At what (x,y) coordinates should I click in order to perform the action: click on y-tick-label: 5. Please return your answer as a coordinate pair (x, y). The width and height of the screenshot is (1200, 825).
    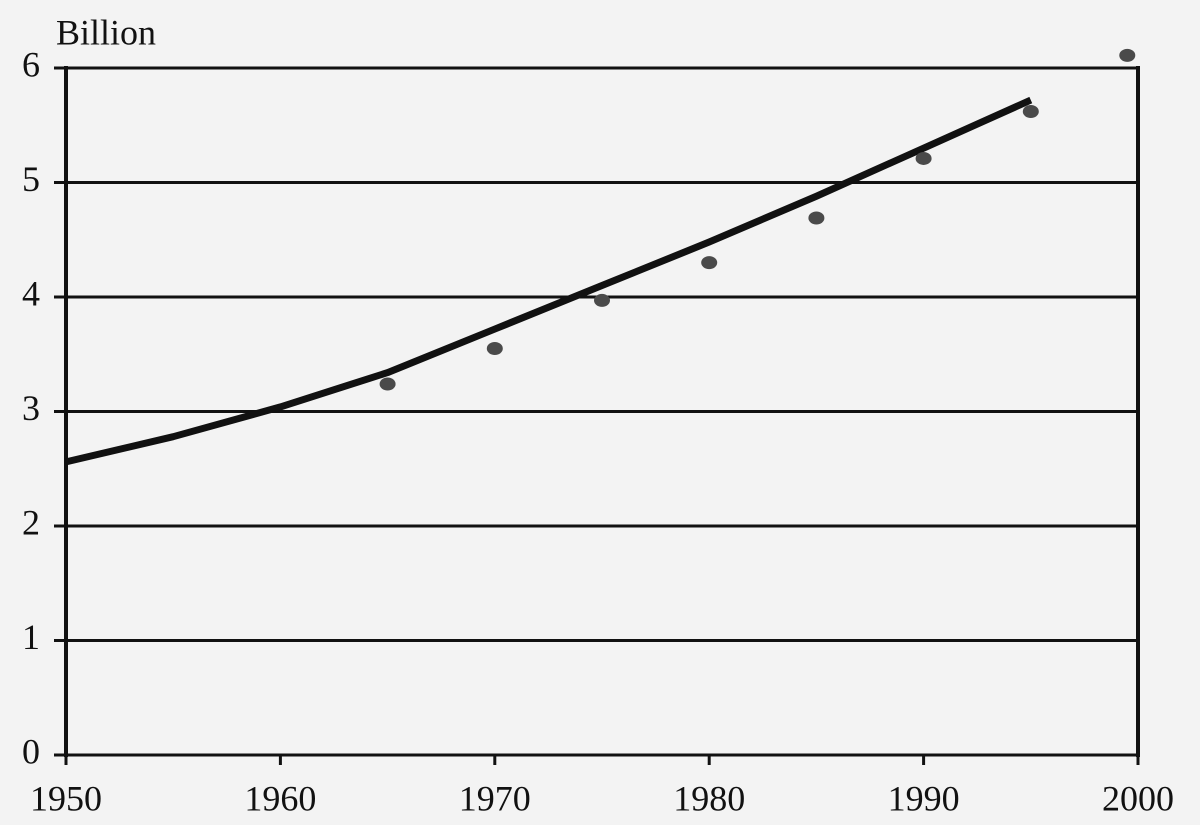
    Looking at the image, I should click on (31, 179).